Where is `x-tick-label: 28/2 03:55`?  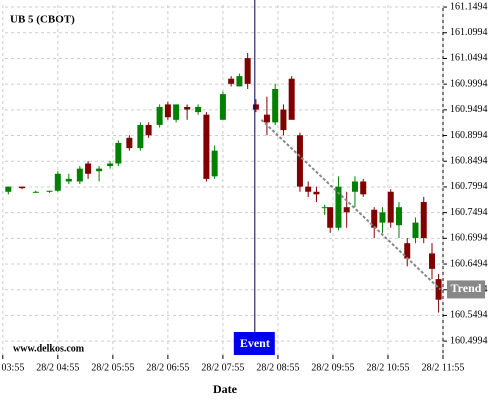
x-tick-label: 28/2 03:55 is located at coordinates (12, 367).